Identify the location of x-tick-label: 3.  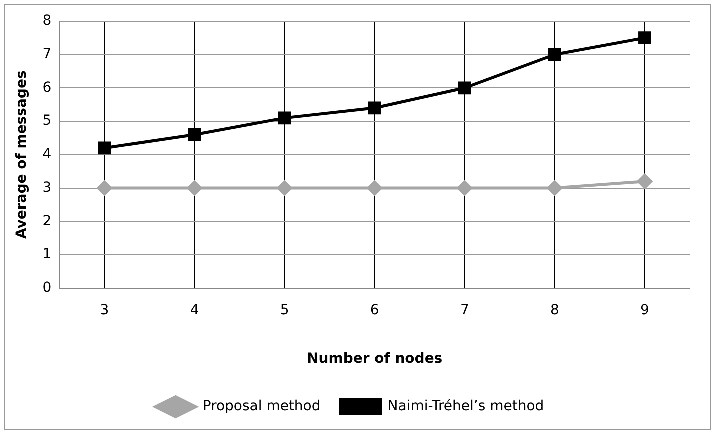
(105, 310).